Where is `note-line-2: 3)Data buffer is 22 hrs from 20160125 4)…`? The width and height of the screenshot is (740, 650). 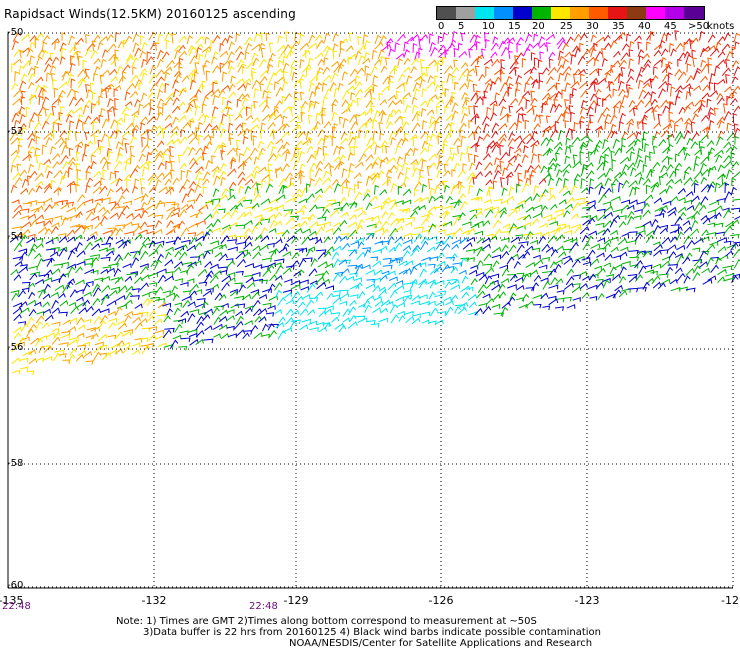
note-line-2: 3)Data buffer is 22 hrs from 20160125 4)… is located at coordinates (372, 632).